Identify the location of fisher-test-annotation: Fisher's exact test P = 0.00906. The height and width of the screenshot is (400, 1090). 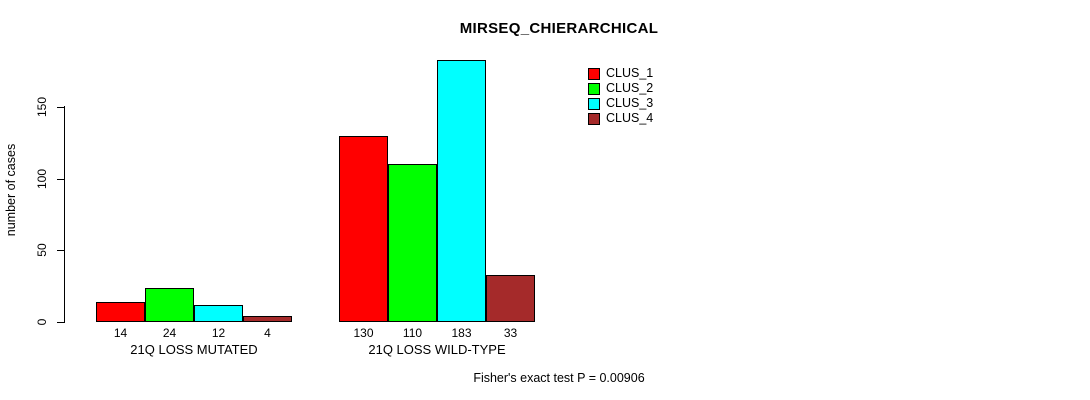
(559, 378).